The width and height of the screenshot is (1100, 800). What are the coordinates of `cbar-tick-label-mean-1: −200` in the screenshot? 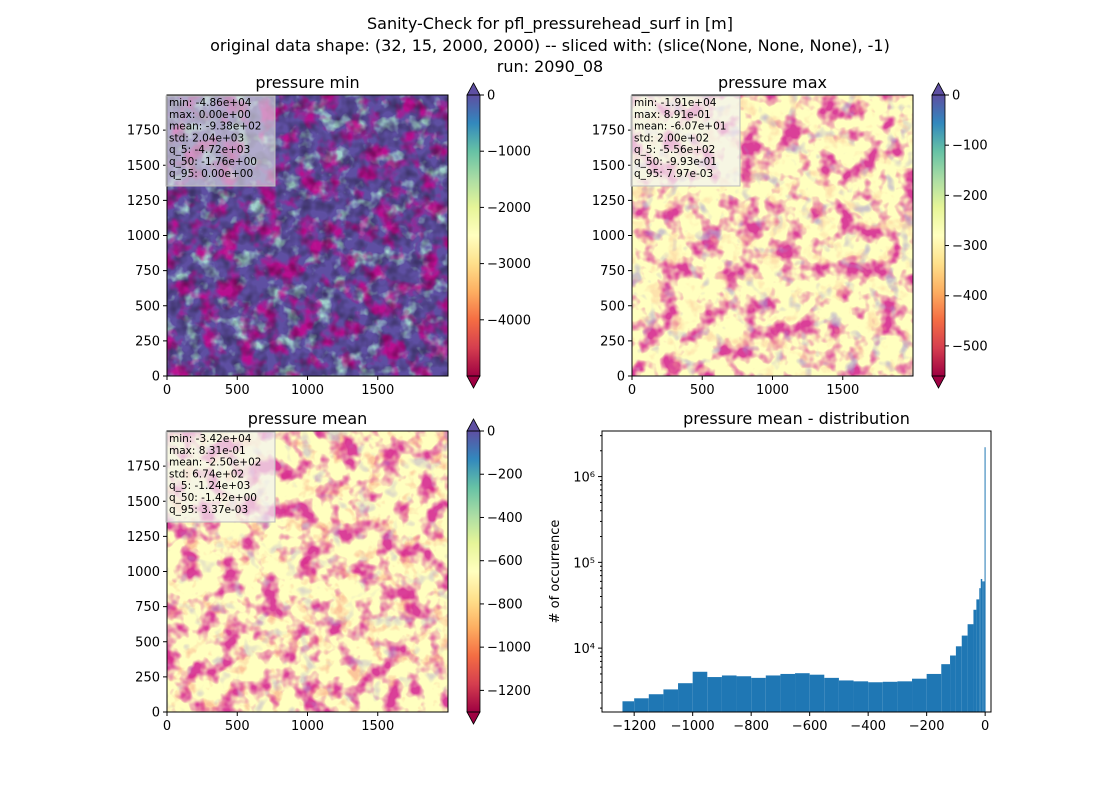 It's located at (505, 475).